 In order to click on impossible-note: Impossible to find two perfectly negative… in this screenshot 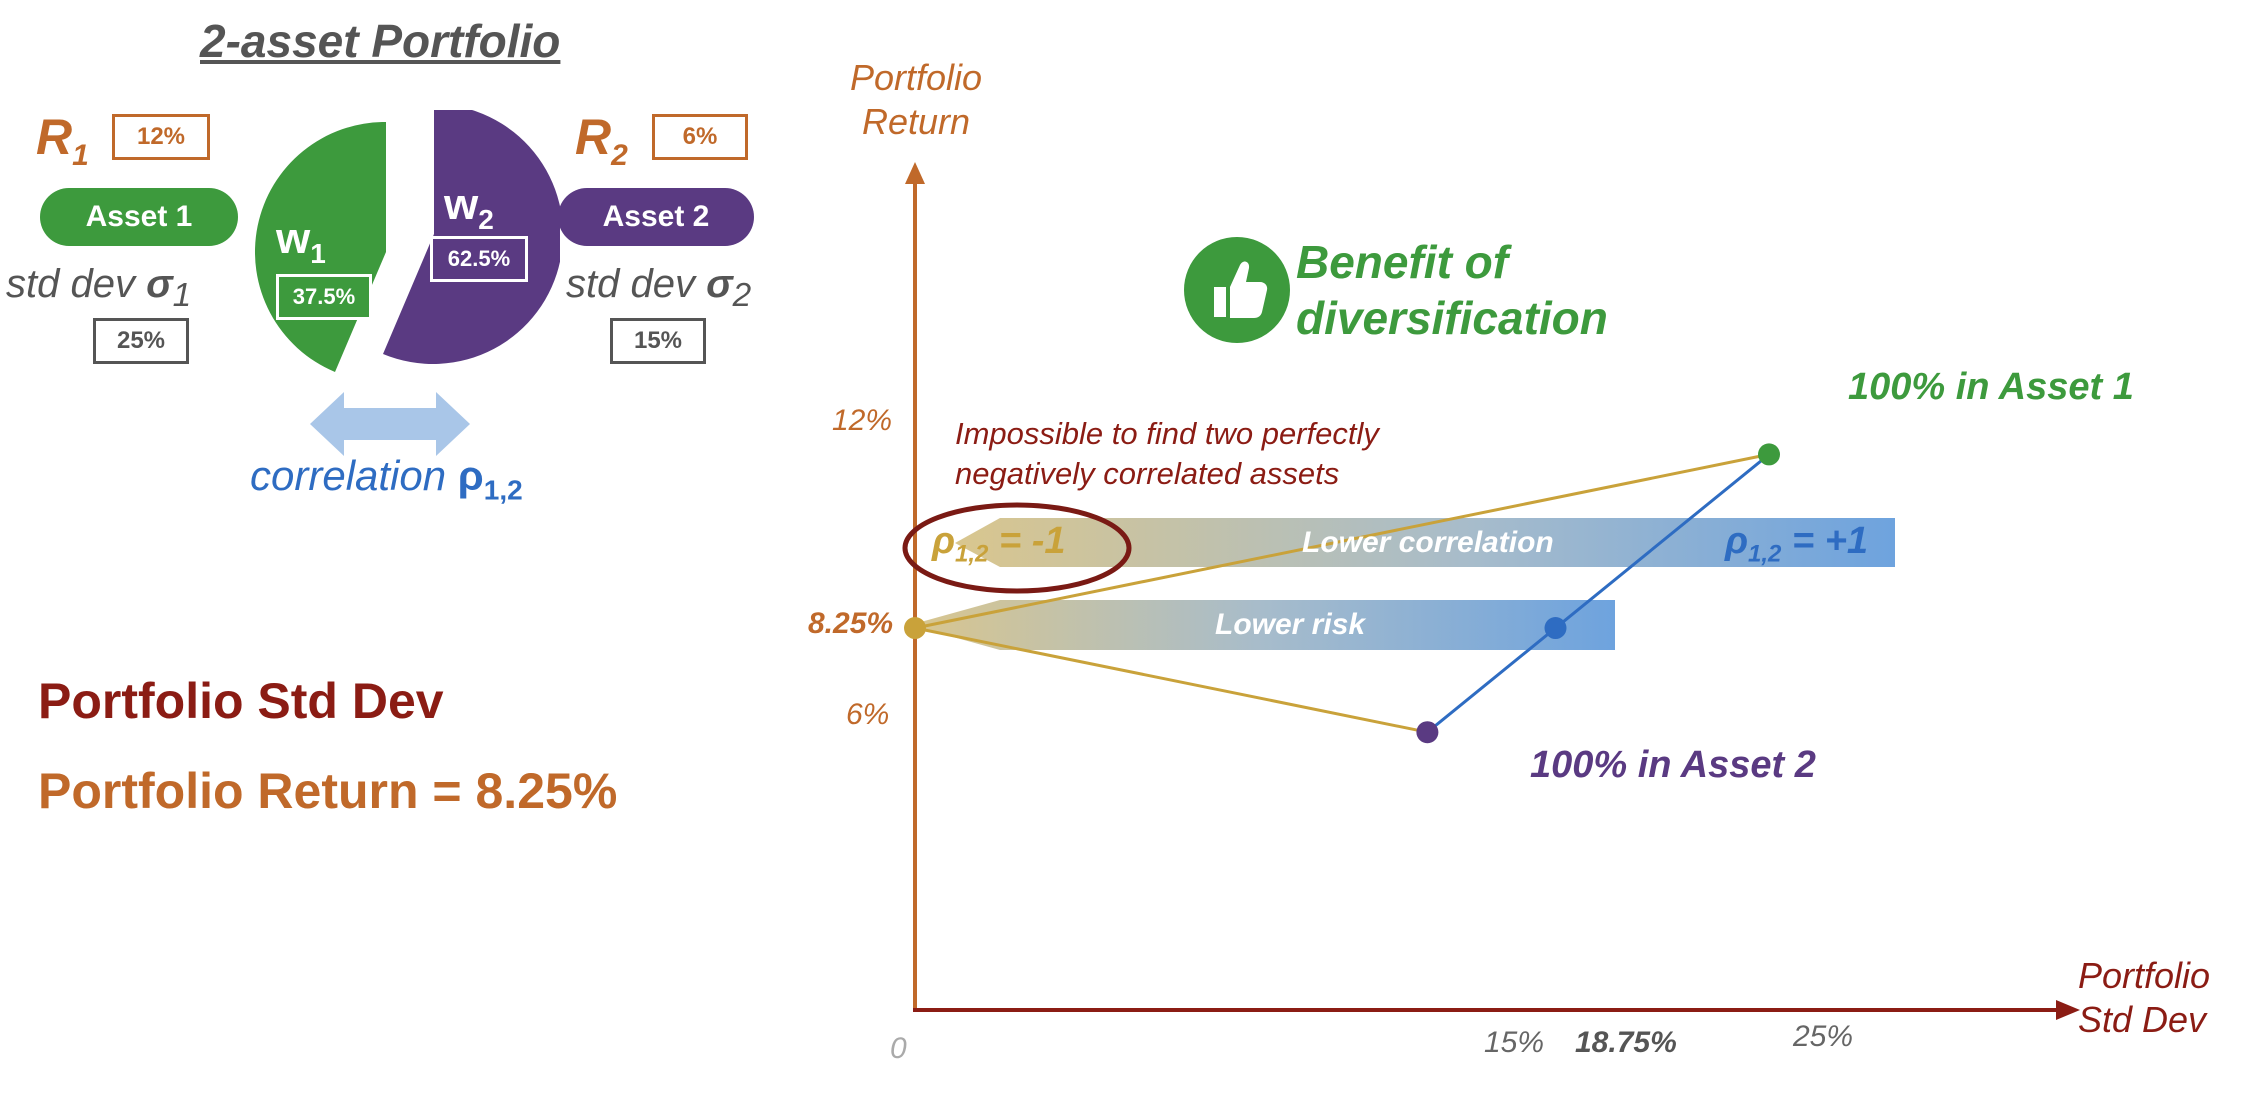, I will do `click(1167, 453)`.